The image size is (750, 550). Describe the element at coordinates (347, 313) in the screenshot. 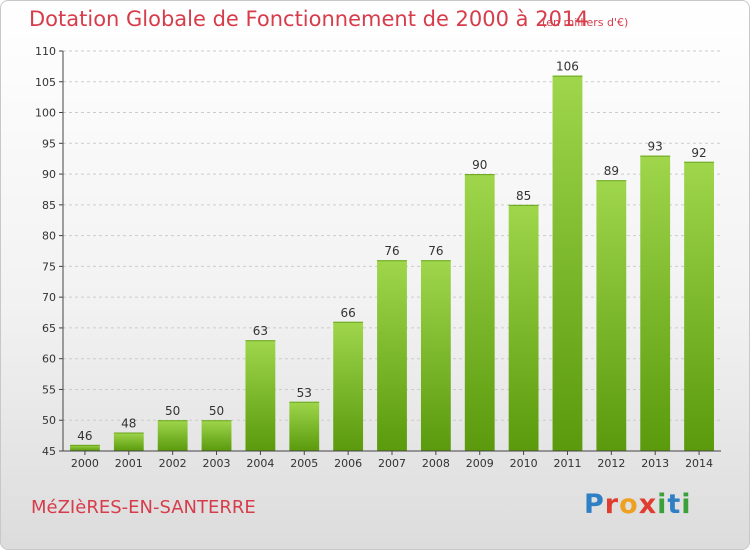

I see `data-label: 66` at that location.